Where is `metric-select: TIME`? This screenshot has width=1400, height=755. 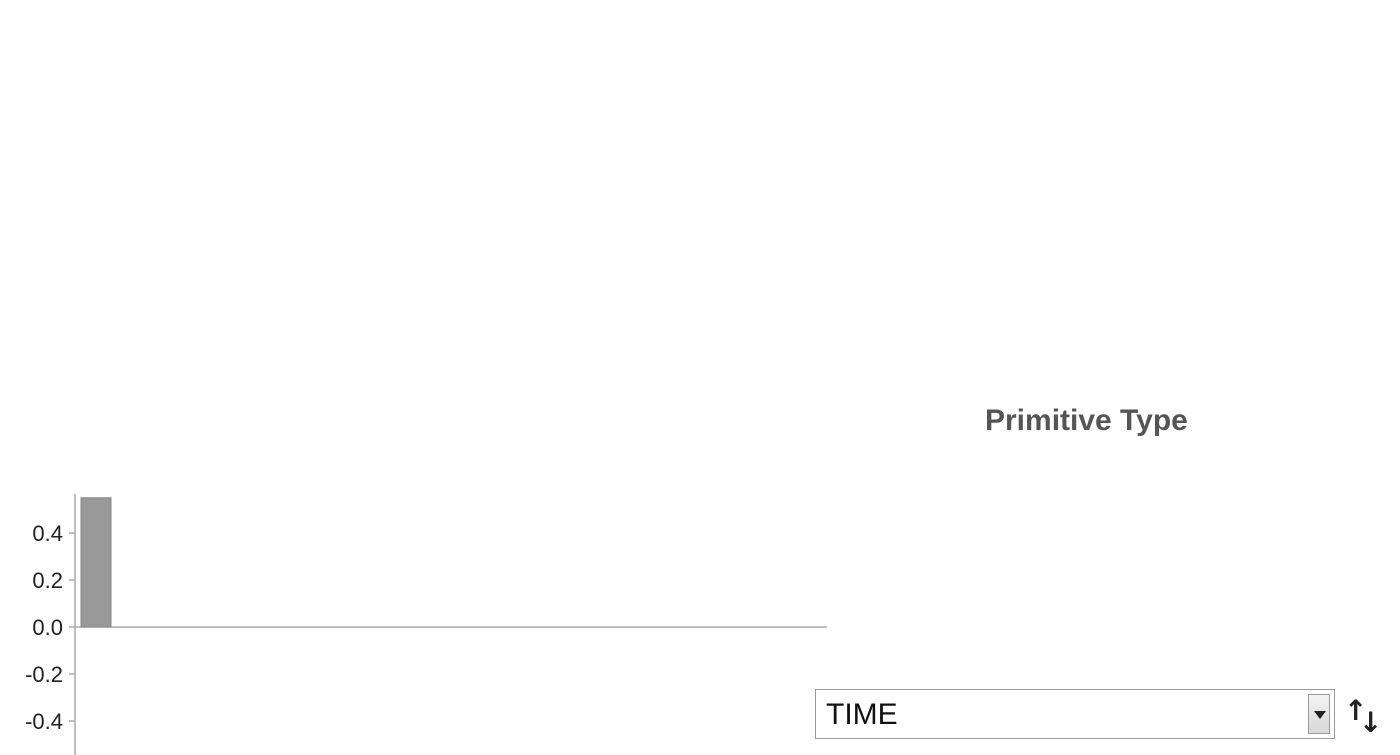
metric-select: TIME is located at coordinates (1075, 714).